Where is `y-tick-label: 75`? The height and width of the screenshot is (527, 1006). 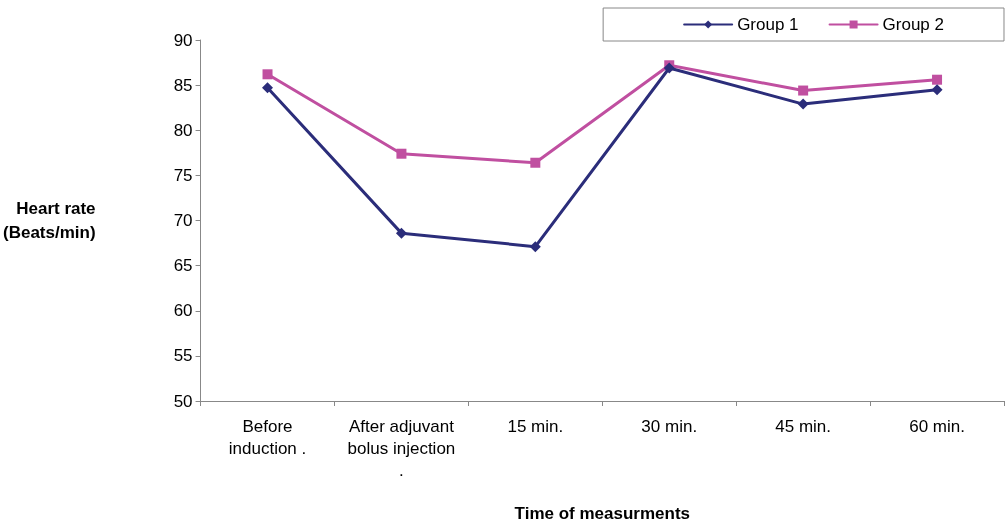
y-tick-label: 75 is located at coordinates (183, 175).